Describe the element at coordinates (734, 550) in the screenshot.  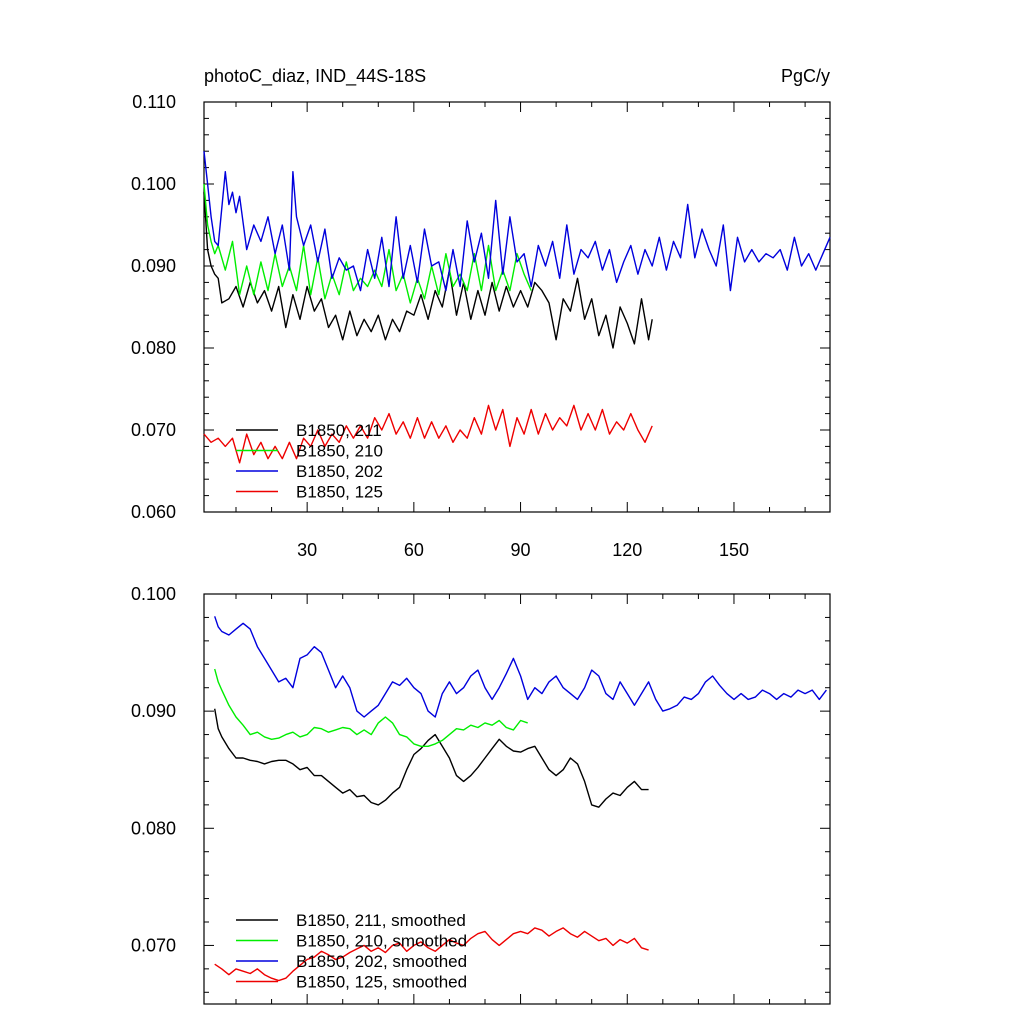
I see `x-tick-label: 150` at that location.